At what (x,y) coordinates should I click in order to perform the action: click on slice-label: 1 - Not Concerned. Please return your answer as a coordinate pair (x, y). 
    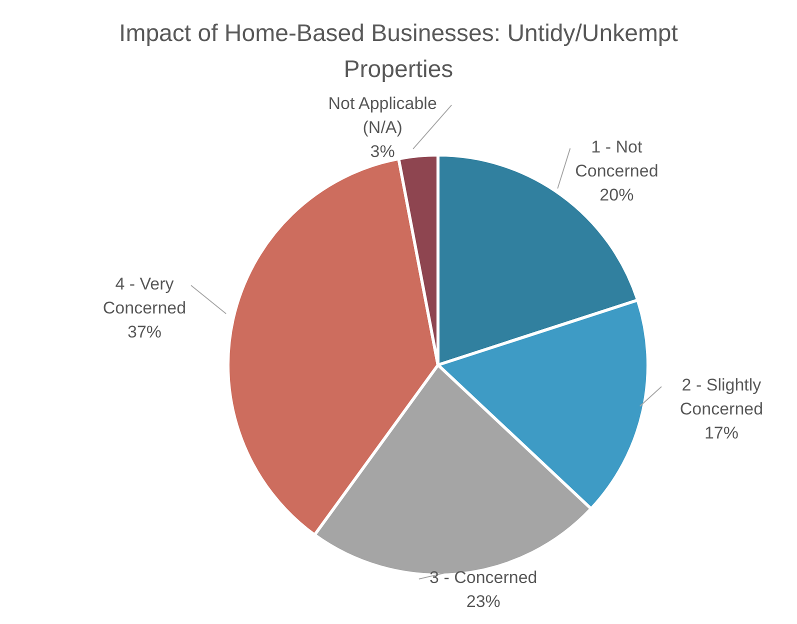
    Looking at the image, I should click on (616, 159).